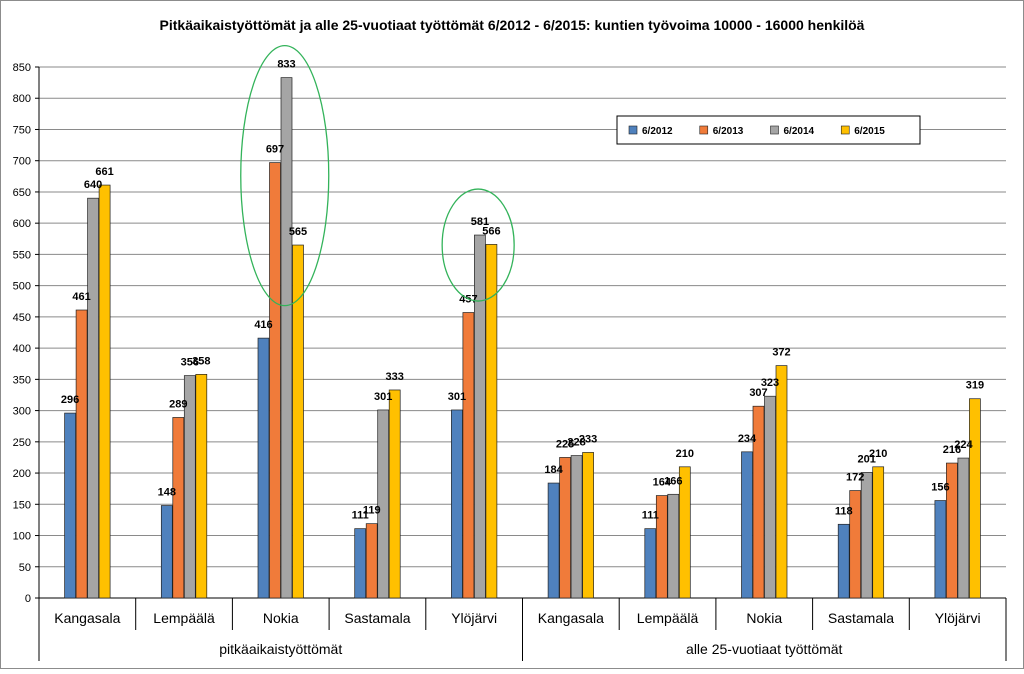  What do you see at coordinates (22, 99) in the screenshot?
I see `y-tick-label: 800` at bounding box center [22, 99].